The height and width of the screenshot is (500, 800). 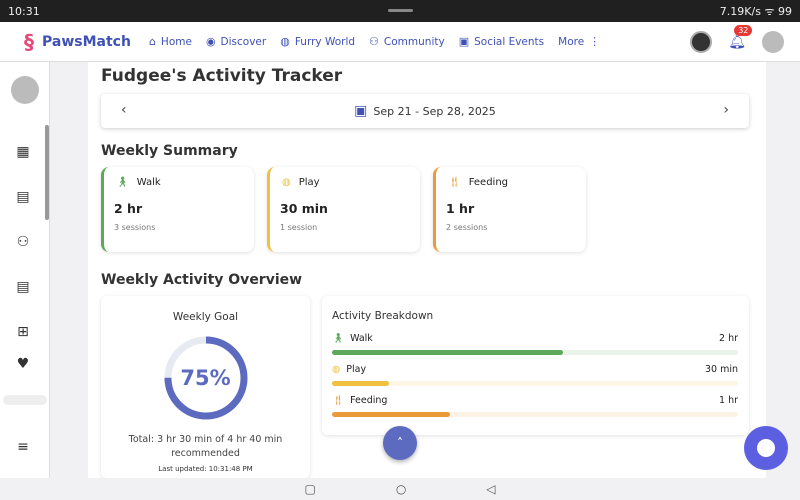 I want to click on notifications-button: 🔔︎ 32, so click(x=740, y=37).